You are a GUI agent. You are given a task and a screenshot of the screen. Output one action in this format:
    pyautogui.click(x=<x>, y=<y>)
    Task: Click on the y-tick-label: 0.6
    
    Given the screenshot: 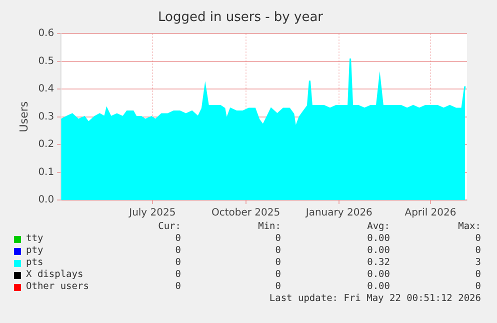 What is the action you would take?
    pyautogui.click(x=46, y=34)
    